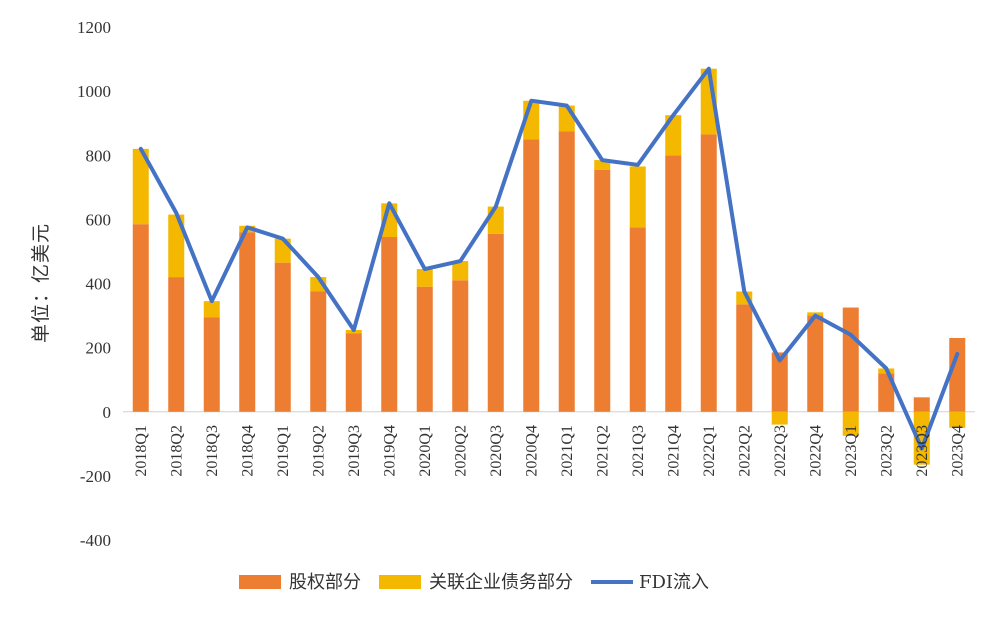 The width and height of the screenshot is (1000, 622). What do you see at coordinates (815, 451) in the screenshot?
I see `x-tick-label: 2022Q4` at bounding box center [815, 451].